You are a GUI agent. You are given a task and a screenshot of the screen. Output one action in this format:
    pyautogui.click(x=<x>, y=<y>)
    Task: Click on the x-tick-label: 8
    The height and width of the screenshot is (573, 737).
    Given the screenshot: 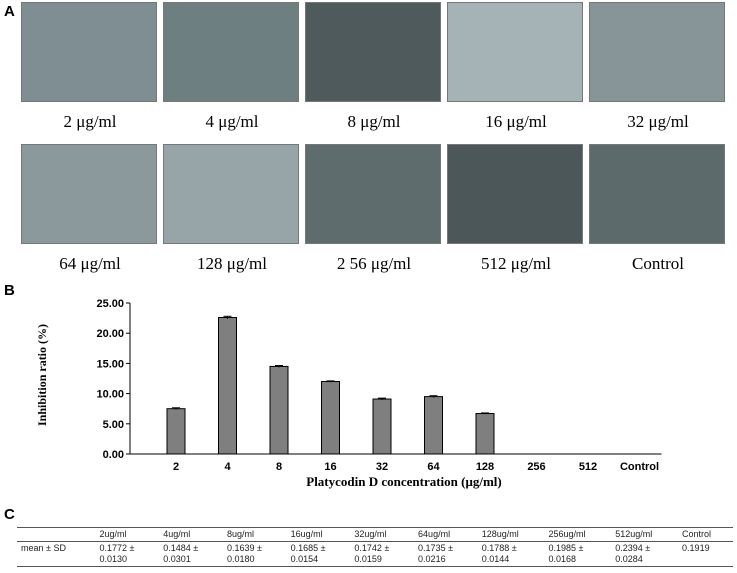 What is the action you would take?
    pyautogui.click(x=279, y=467)
    